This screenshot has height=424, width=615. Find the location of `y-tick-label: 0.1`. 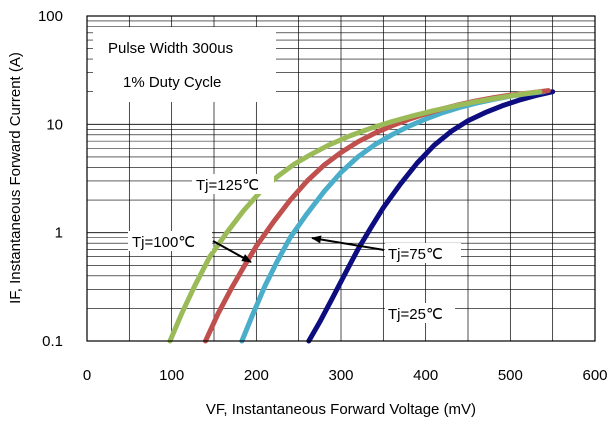

y-tick-label: 0.1 is located at coordinates (52, 341).